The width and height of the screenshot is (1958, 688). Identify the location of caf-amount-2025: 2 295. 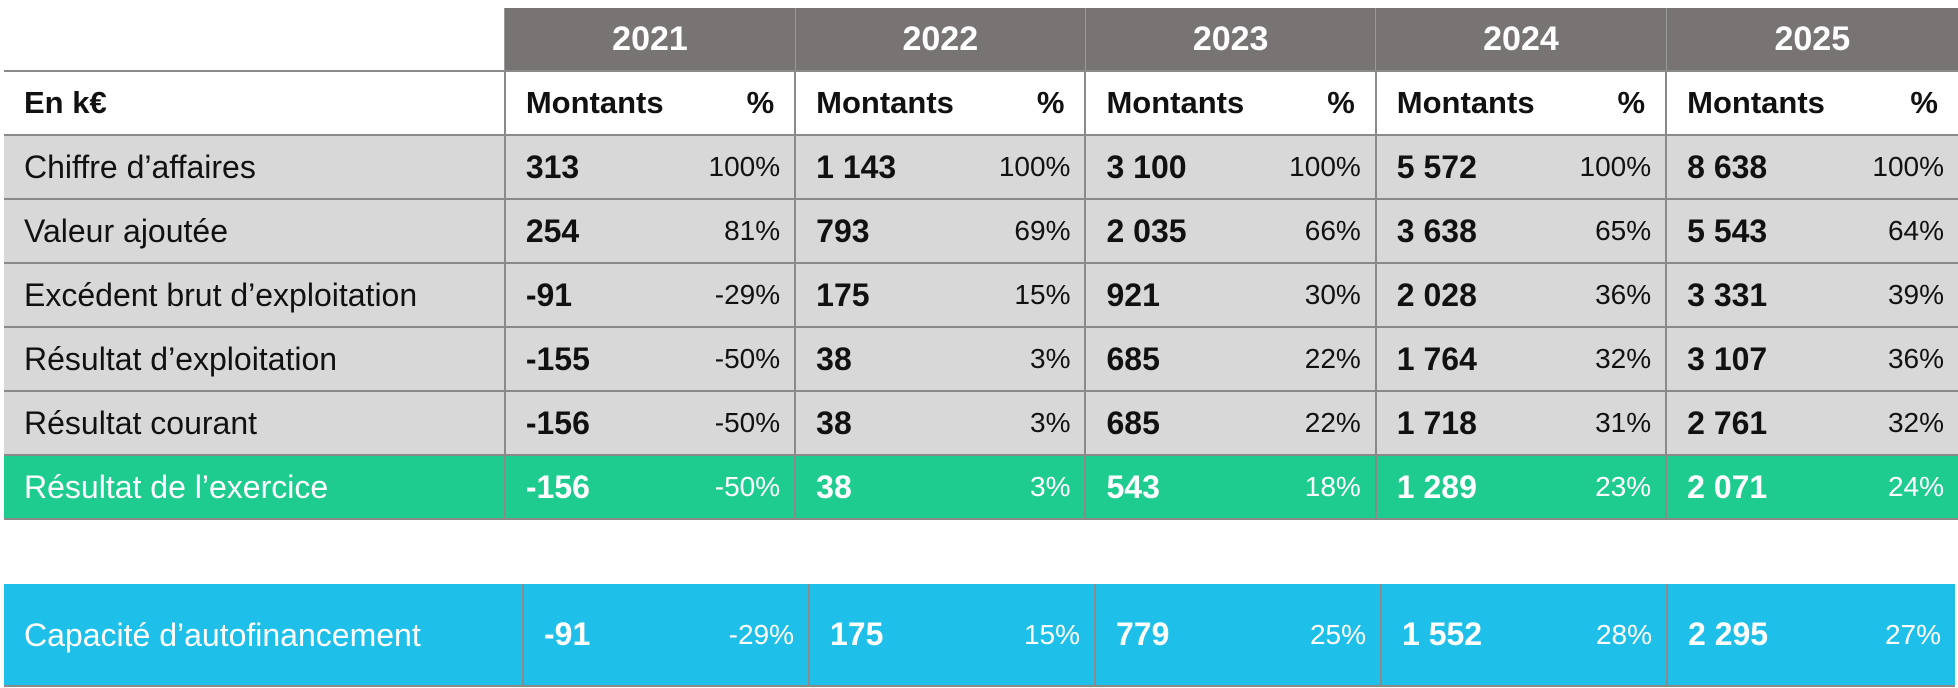
(1739, 635).